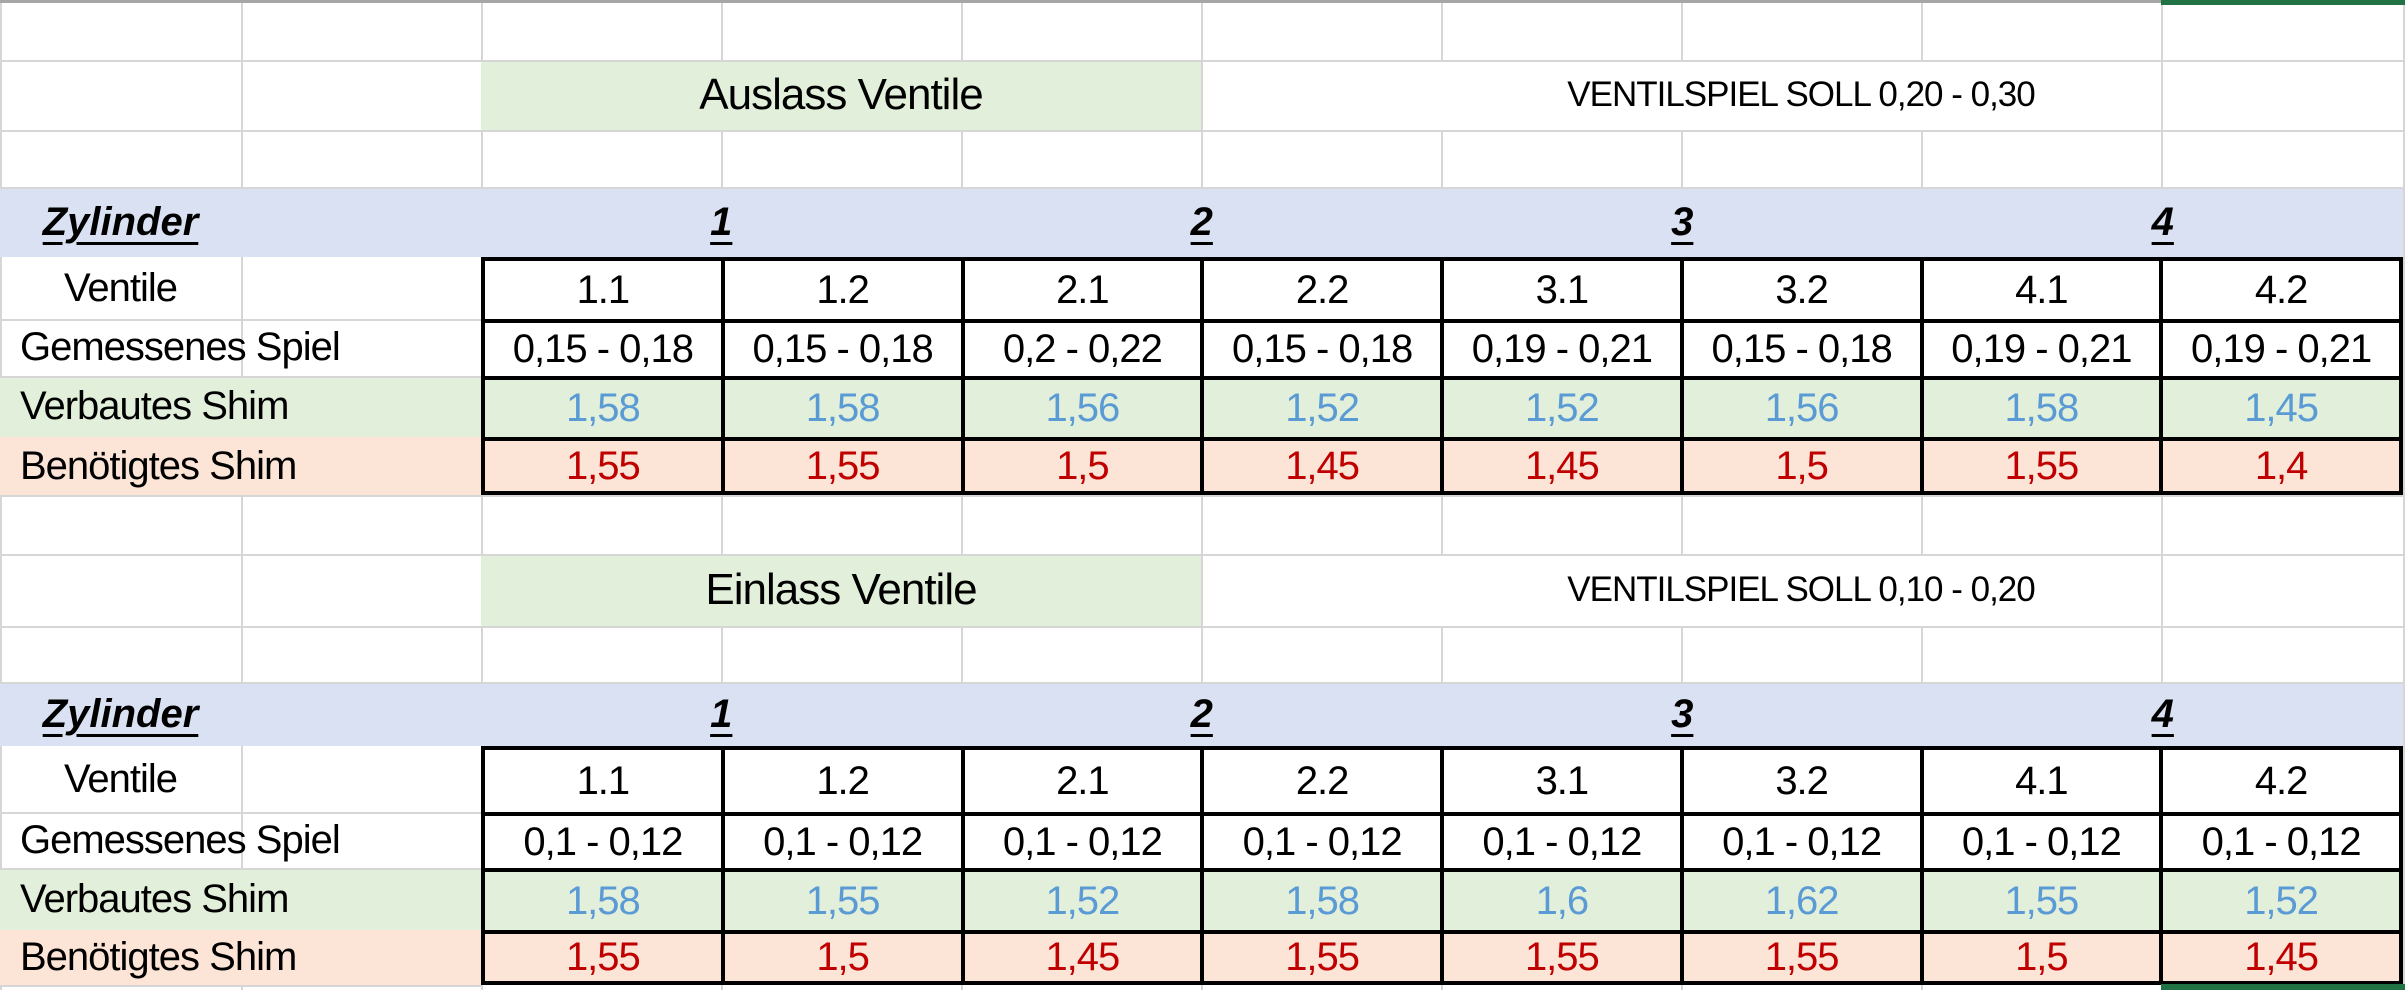 The image size is (2405, 990). What do you see at coordinates (120, 287) in the screenshot?
I see `auslass-row-label-ventile: Ventile` at bounding box center [120, 287].